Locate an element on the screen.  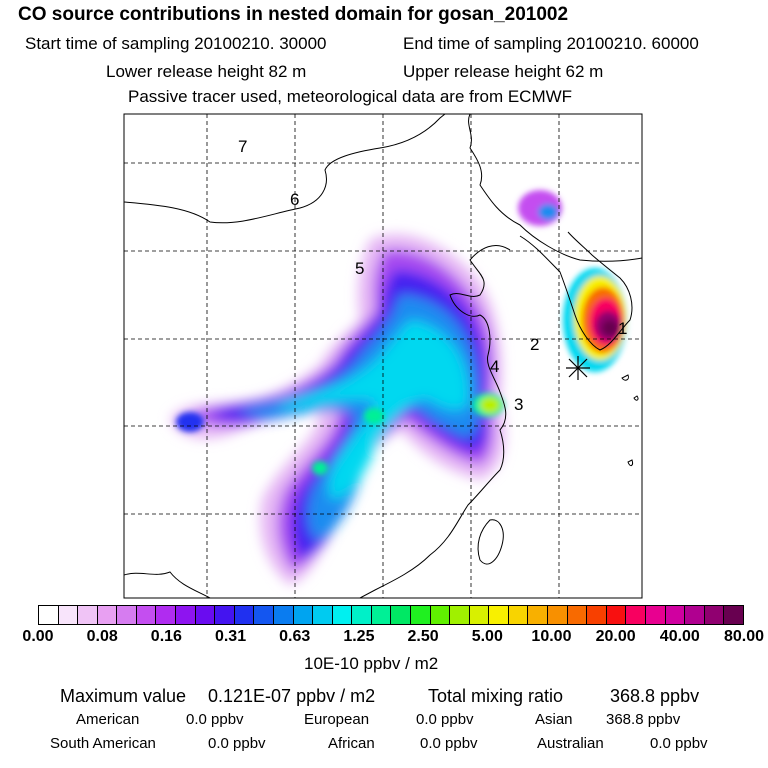
region-australian-label: Australian is located at coordinates (570, 743).